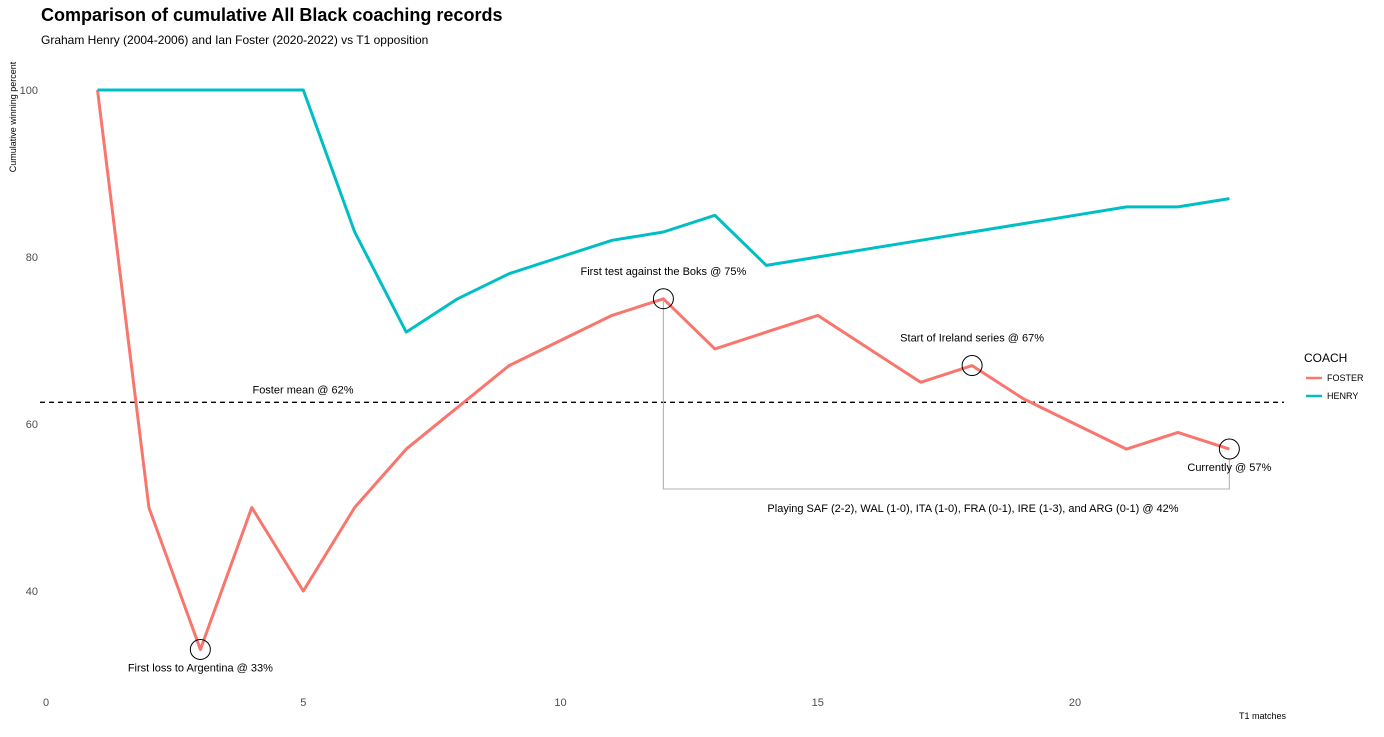 The height and width of the screenshot is (737, 1384). Describe the element at coordinates (302, 390) in the screenshot. I see `foster-mean-label: Foster mean @ 62%` at that location.